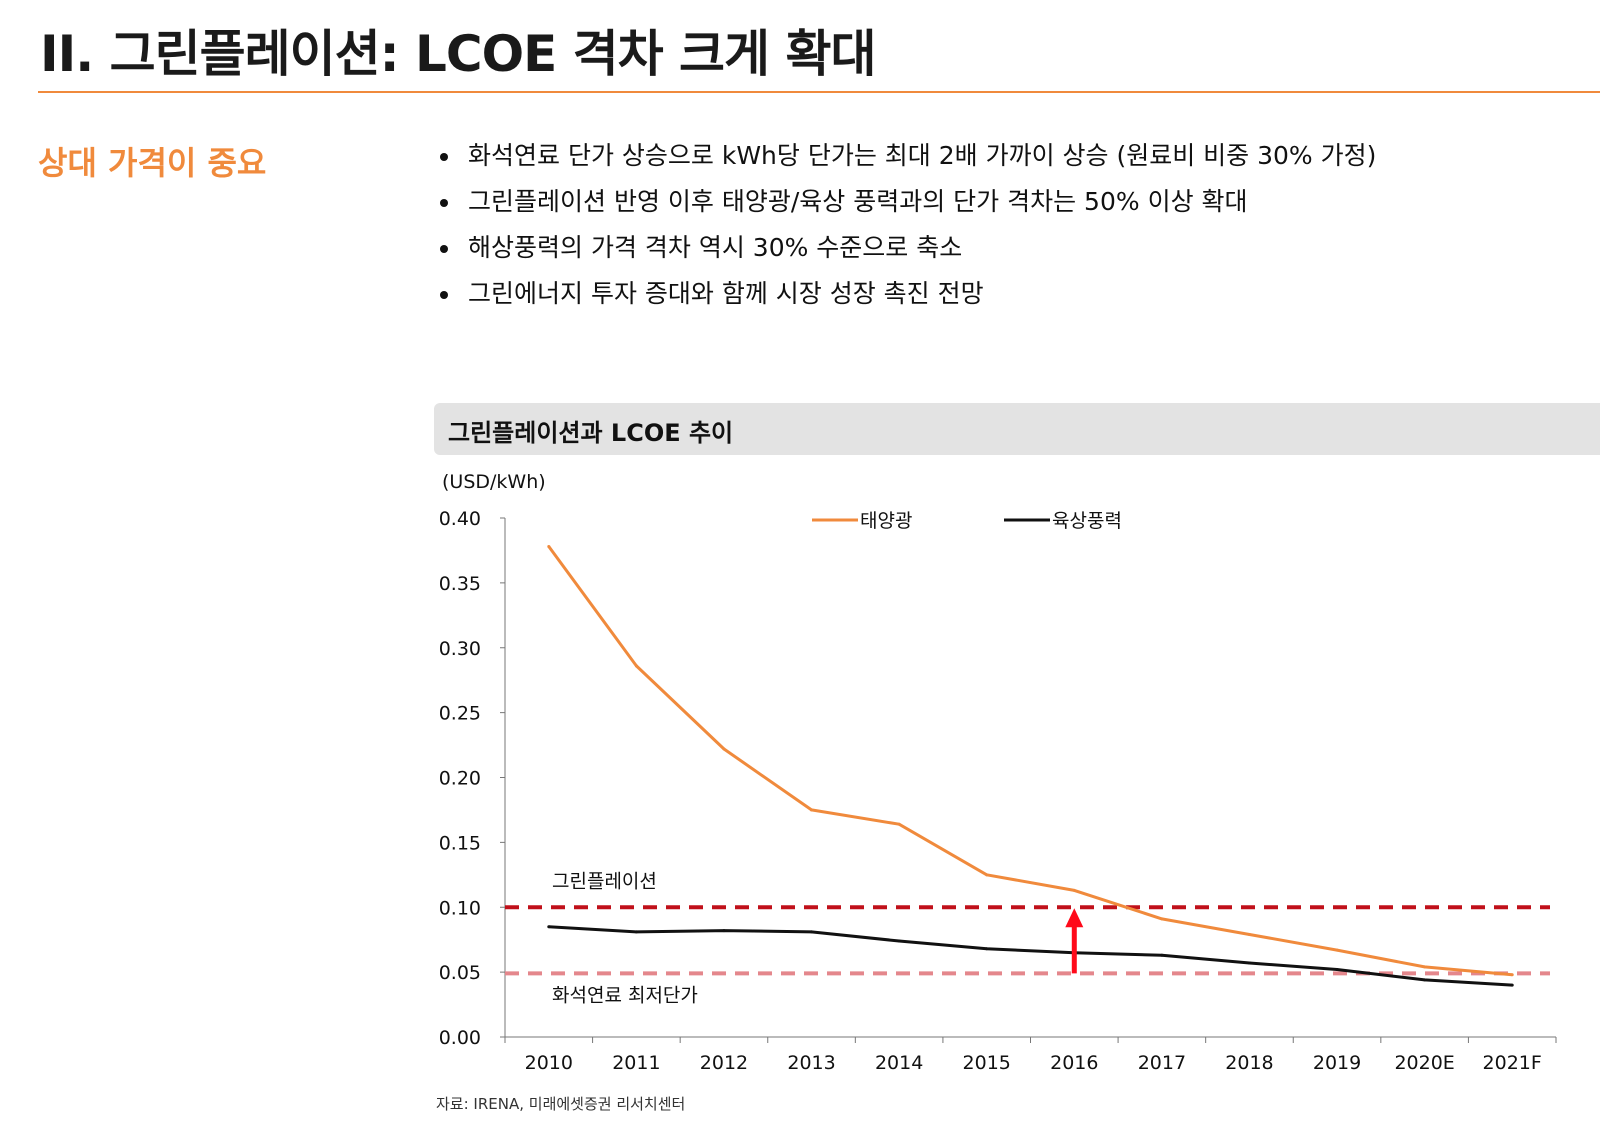 The width and height of the screenshot is (1600, 1136). Describe the element at coordinates (152, 163) in the screenshot. I see `section-heading: 상대 가격이 중요` at that location.